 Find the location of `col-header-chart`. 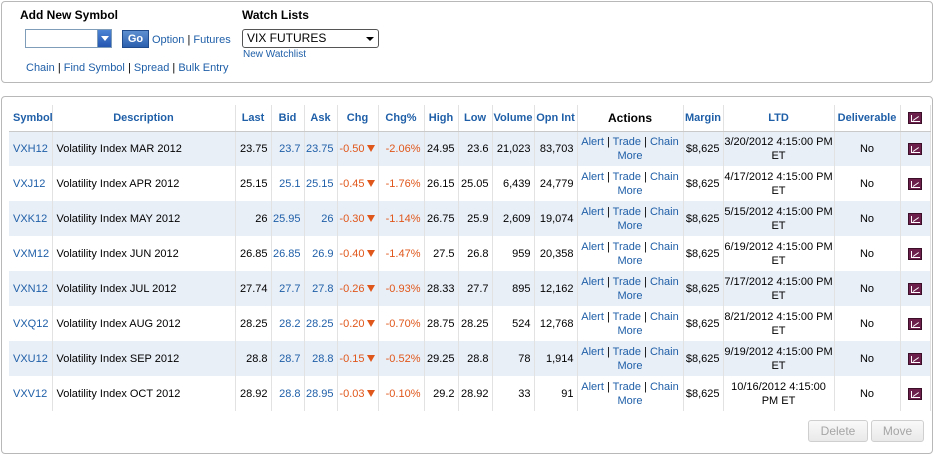

col-header-chart is located at coordinates (915, 118).